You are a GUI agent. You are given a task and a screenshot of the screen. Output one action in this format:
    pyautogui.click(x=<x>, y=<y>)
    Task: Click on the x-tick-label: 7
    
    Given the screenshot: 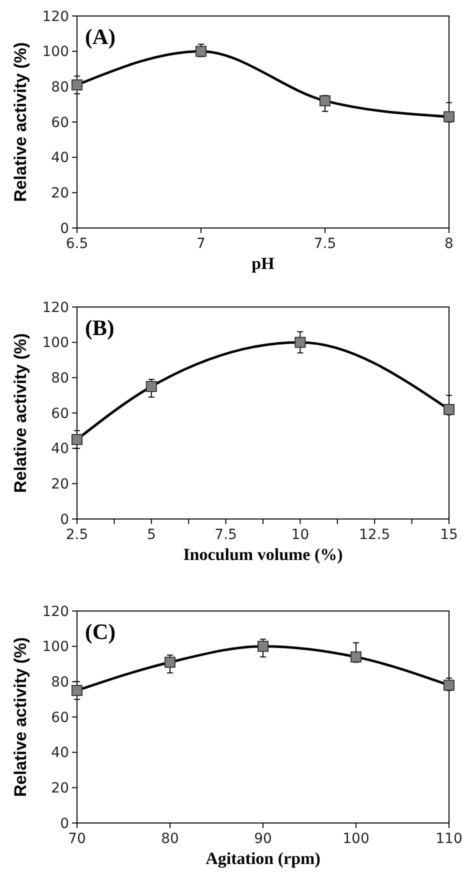 What is the action you would take?
    pyautogui.click(x=201, y=244)
    